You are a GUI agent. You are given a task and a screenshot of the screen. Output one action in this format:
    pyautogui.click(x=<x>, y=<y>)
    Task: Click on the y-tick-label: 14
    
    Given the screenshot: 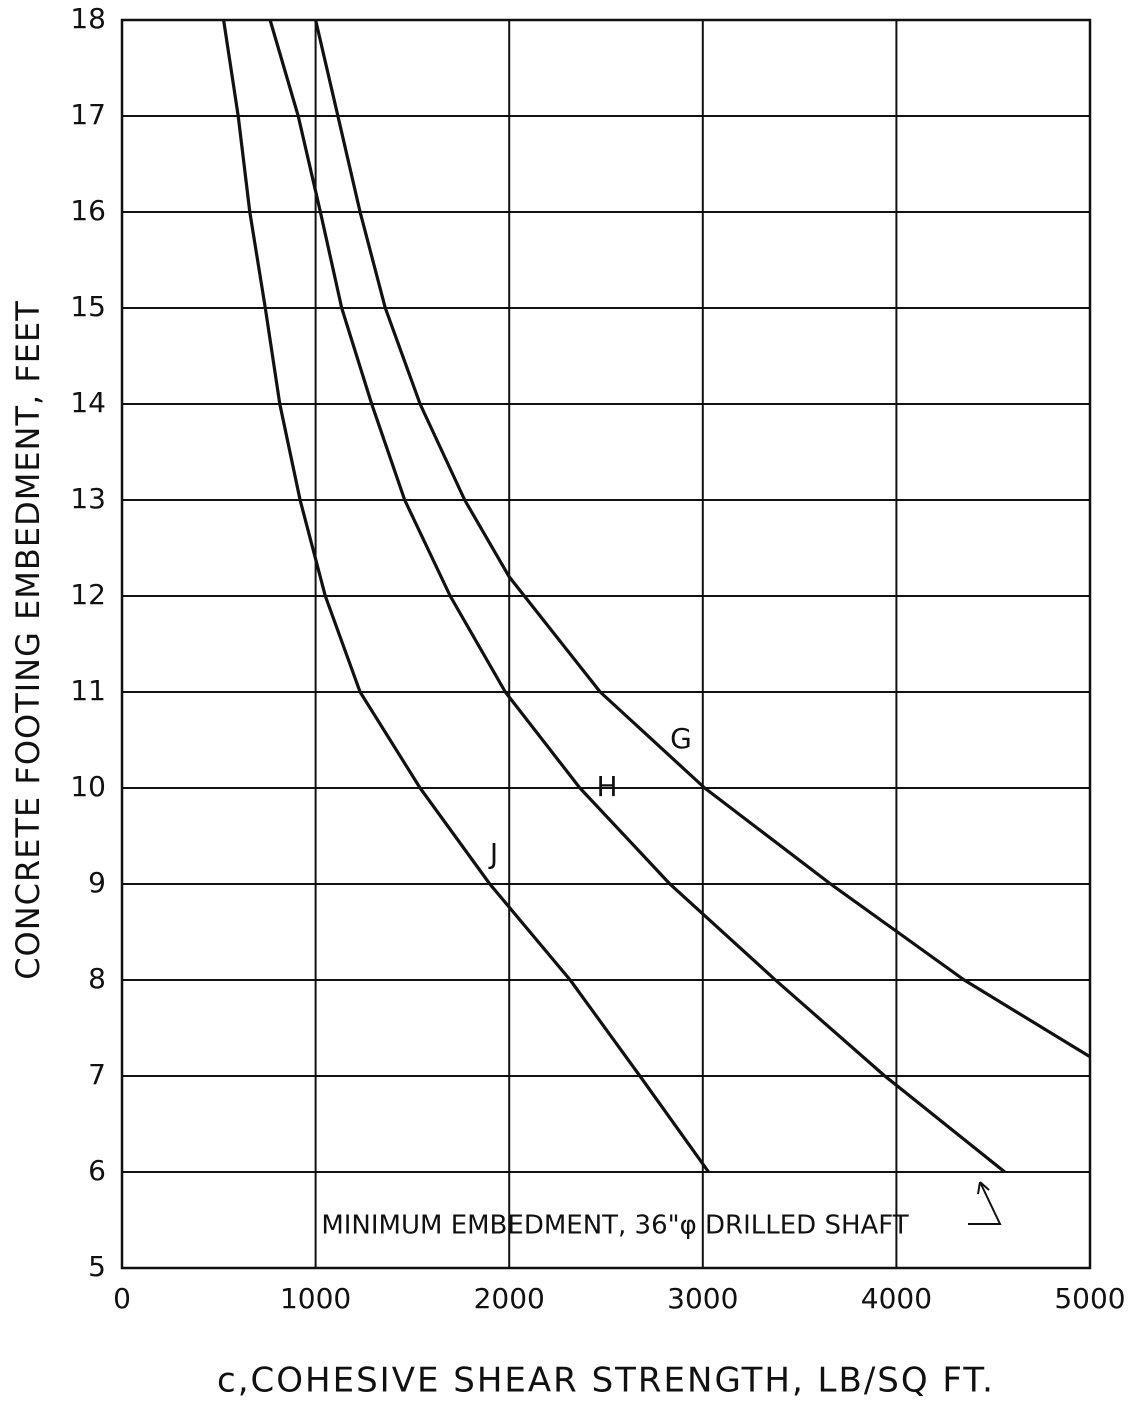 What is the action you would take?
    pyautogui.click(x=88, y=402)
    